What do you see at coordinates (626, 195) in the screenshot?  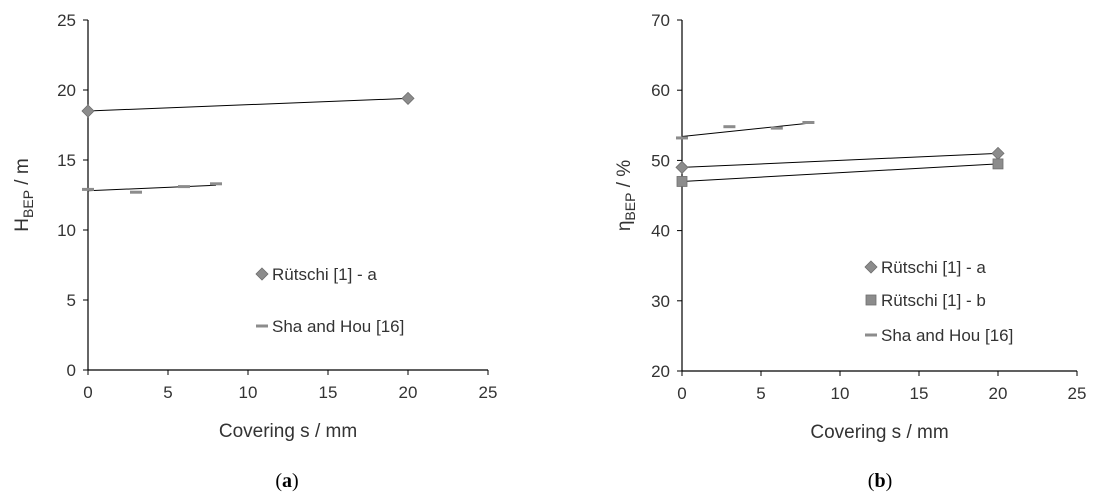 I see `y-axis-label: ηBEP / %` at bounding box center [626, 195].